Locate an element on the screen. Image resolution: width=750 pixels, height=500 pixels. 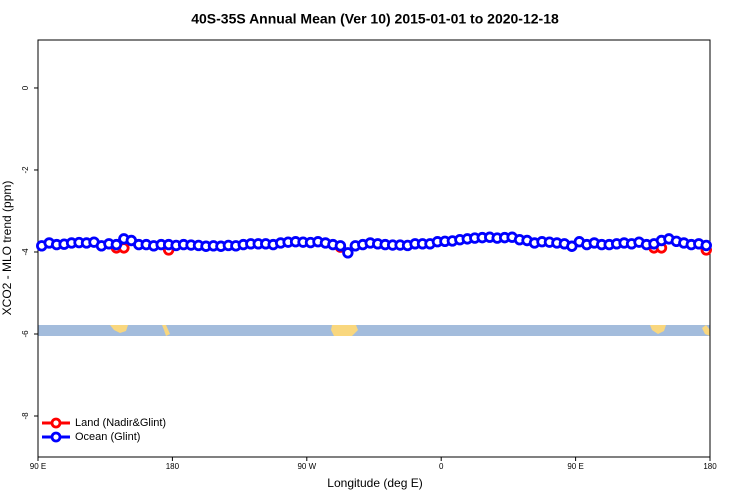
x-tick-label: 0 is located at coordinates (441, 466).